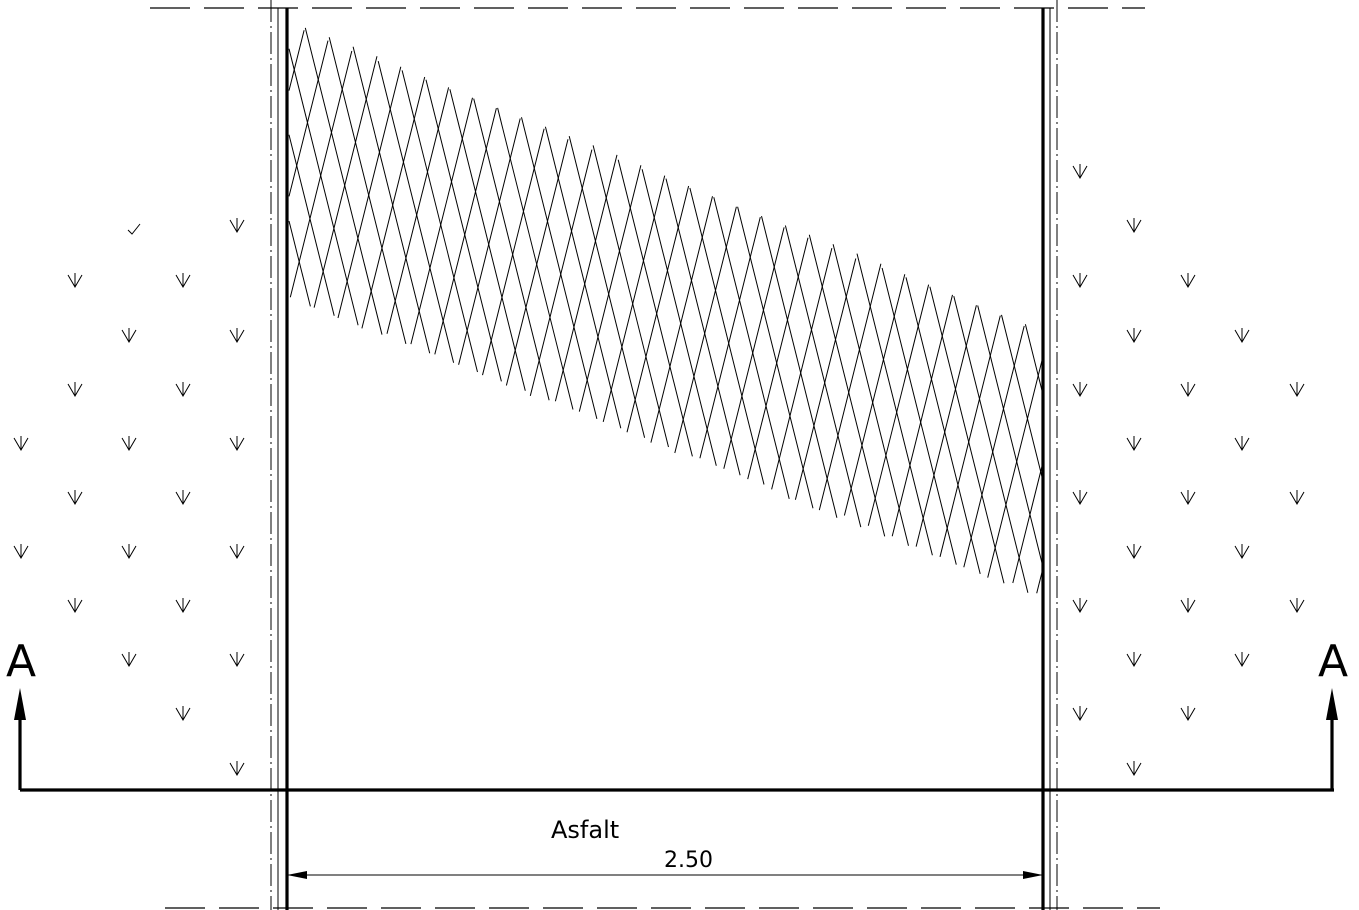 The width and height of the screenshot is (1359, 910). What do you see at coordinates (1332, 704) in the screenshot?
I see `section-arrow-right-icon` at bounding box center [1332, 704].